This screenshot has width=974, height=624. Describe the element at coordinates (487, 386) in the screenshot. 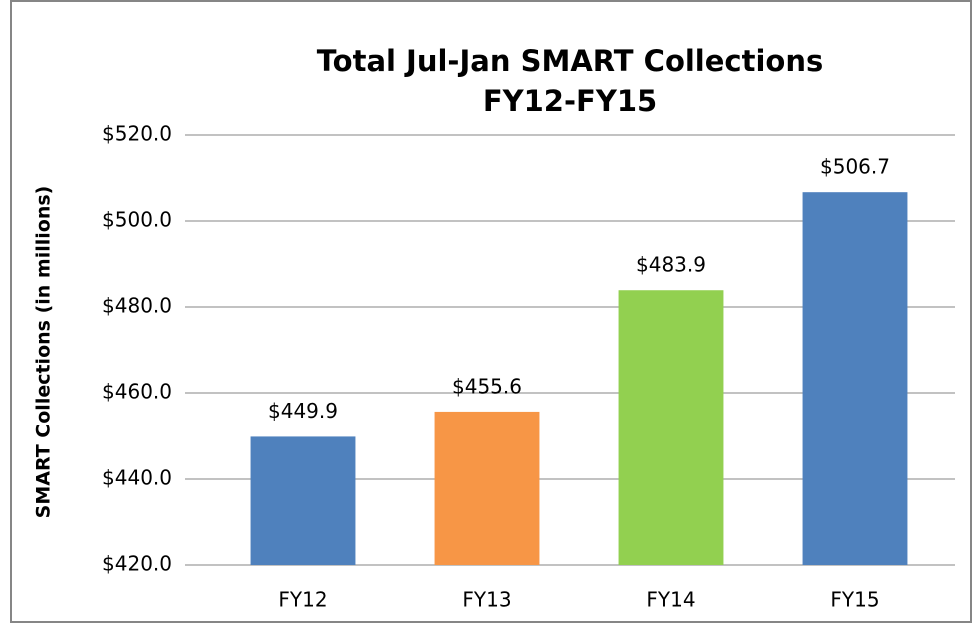

I see `value-label: $455.6` at that location.